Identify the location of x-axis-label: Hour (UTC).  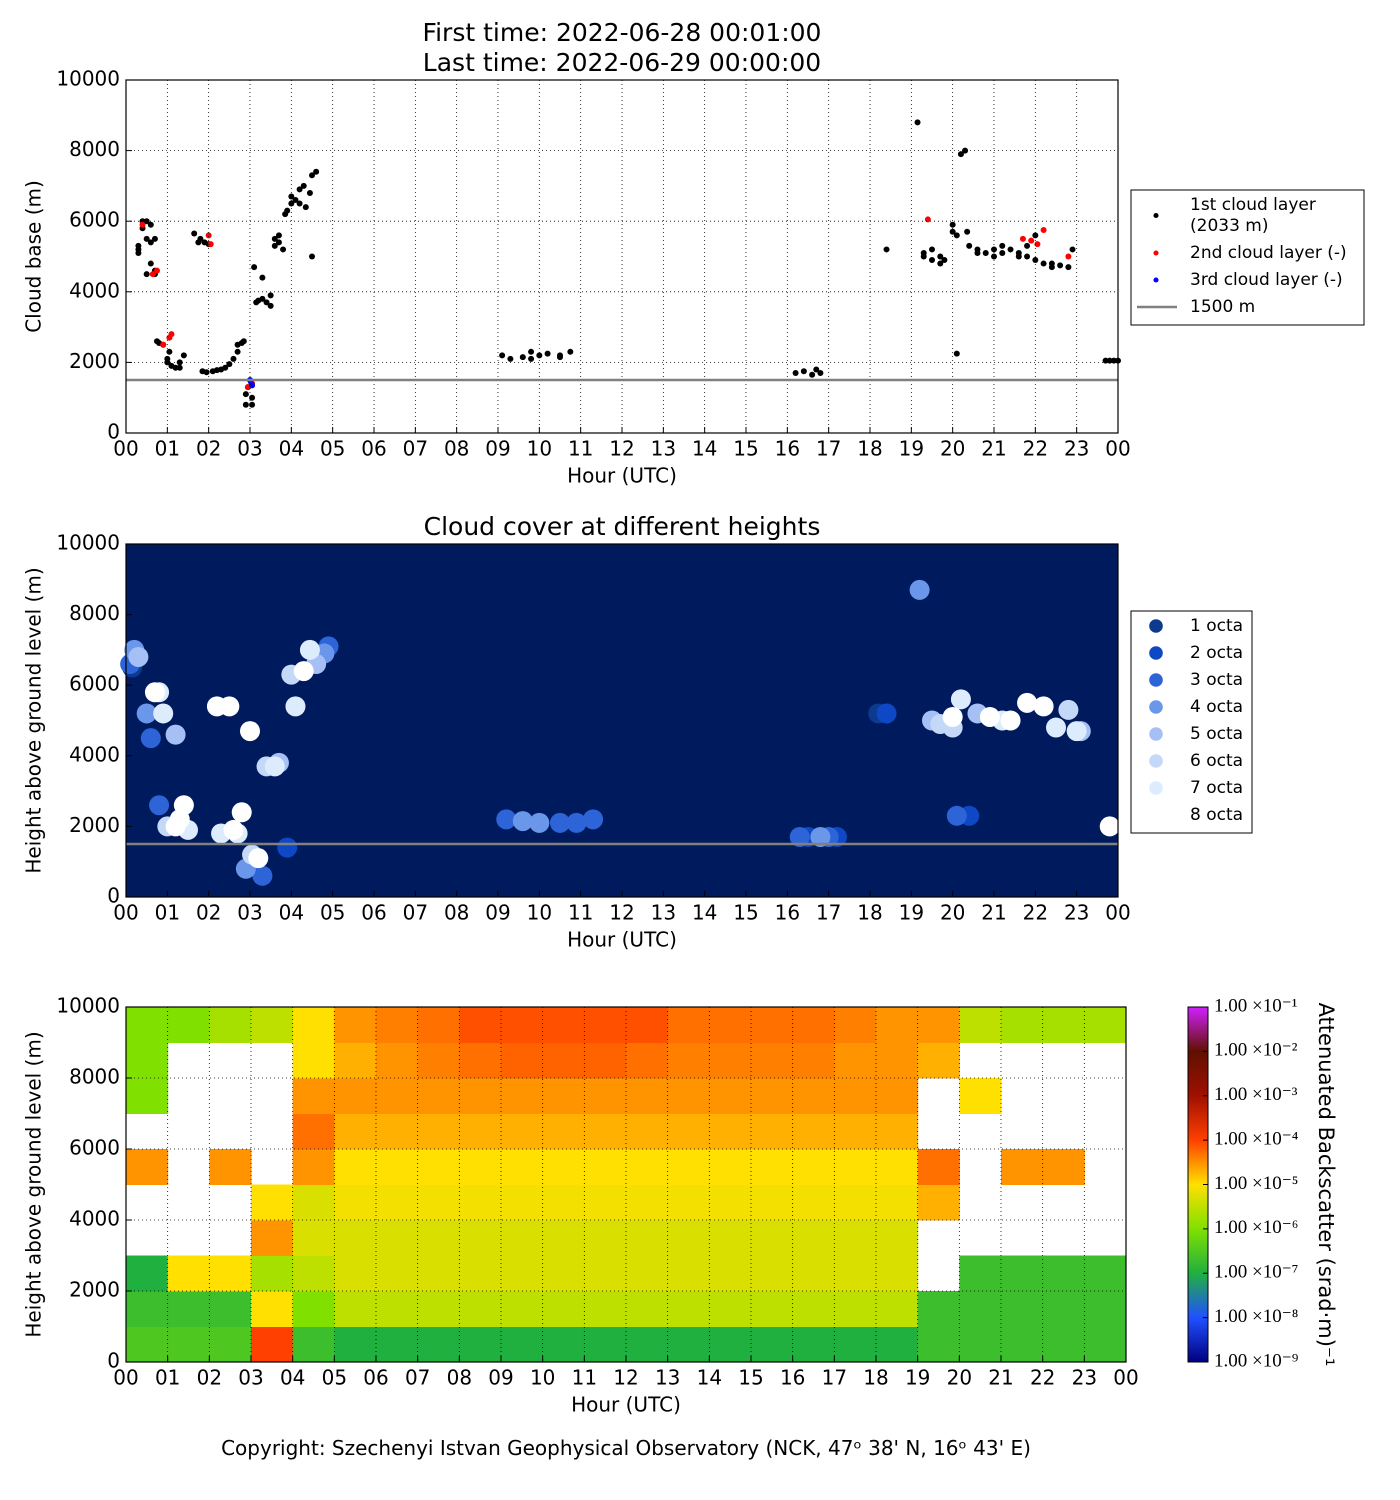
(626, 1405).